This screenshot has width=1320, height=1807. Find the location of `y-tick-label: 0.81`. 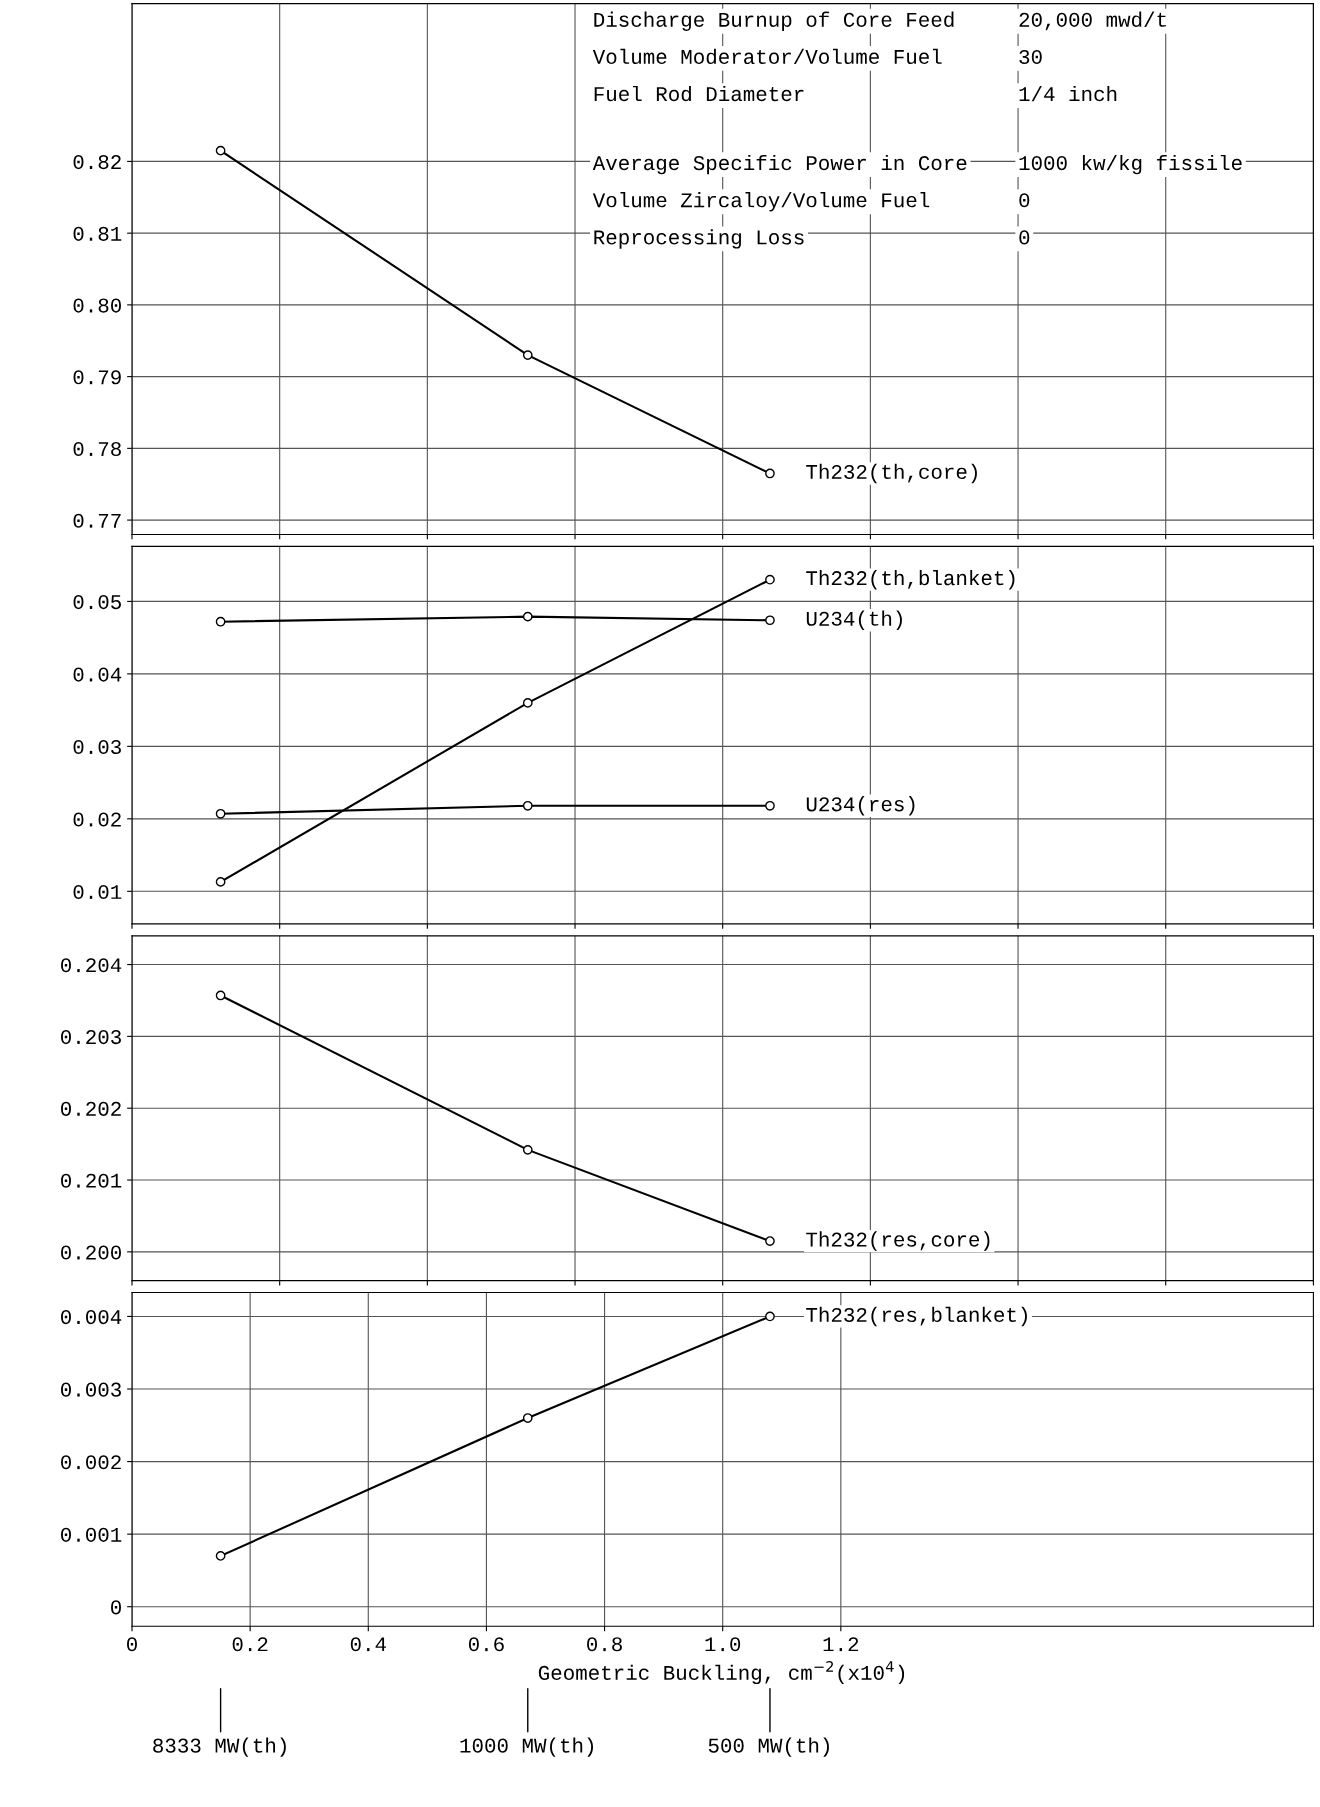

y-tick-label: 0.81 is located at coordinates (97, 233).